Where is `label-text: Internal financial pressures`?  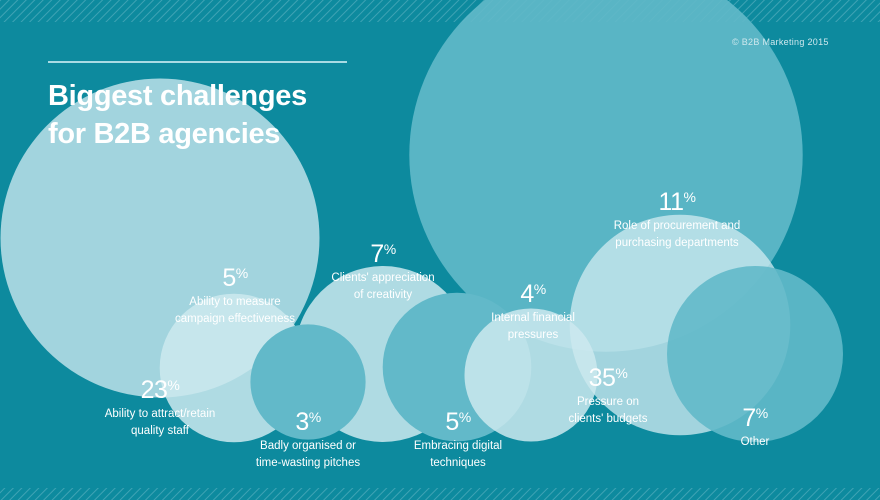 label-text: Internal financial pressures is located at coordinates (533, 327).